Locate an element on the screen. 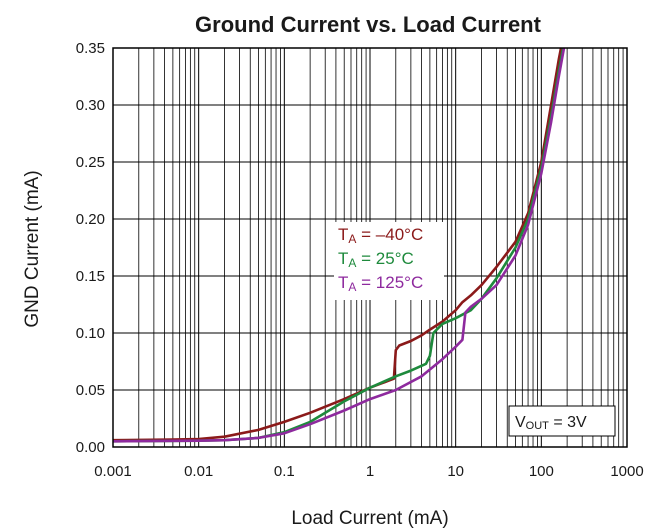 Image resolution: width=667 pixels, height=531 pixels. legend-box is located at coordinates (389, 261).